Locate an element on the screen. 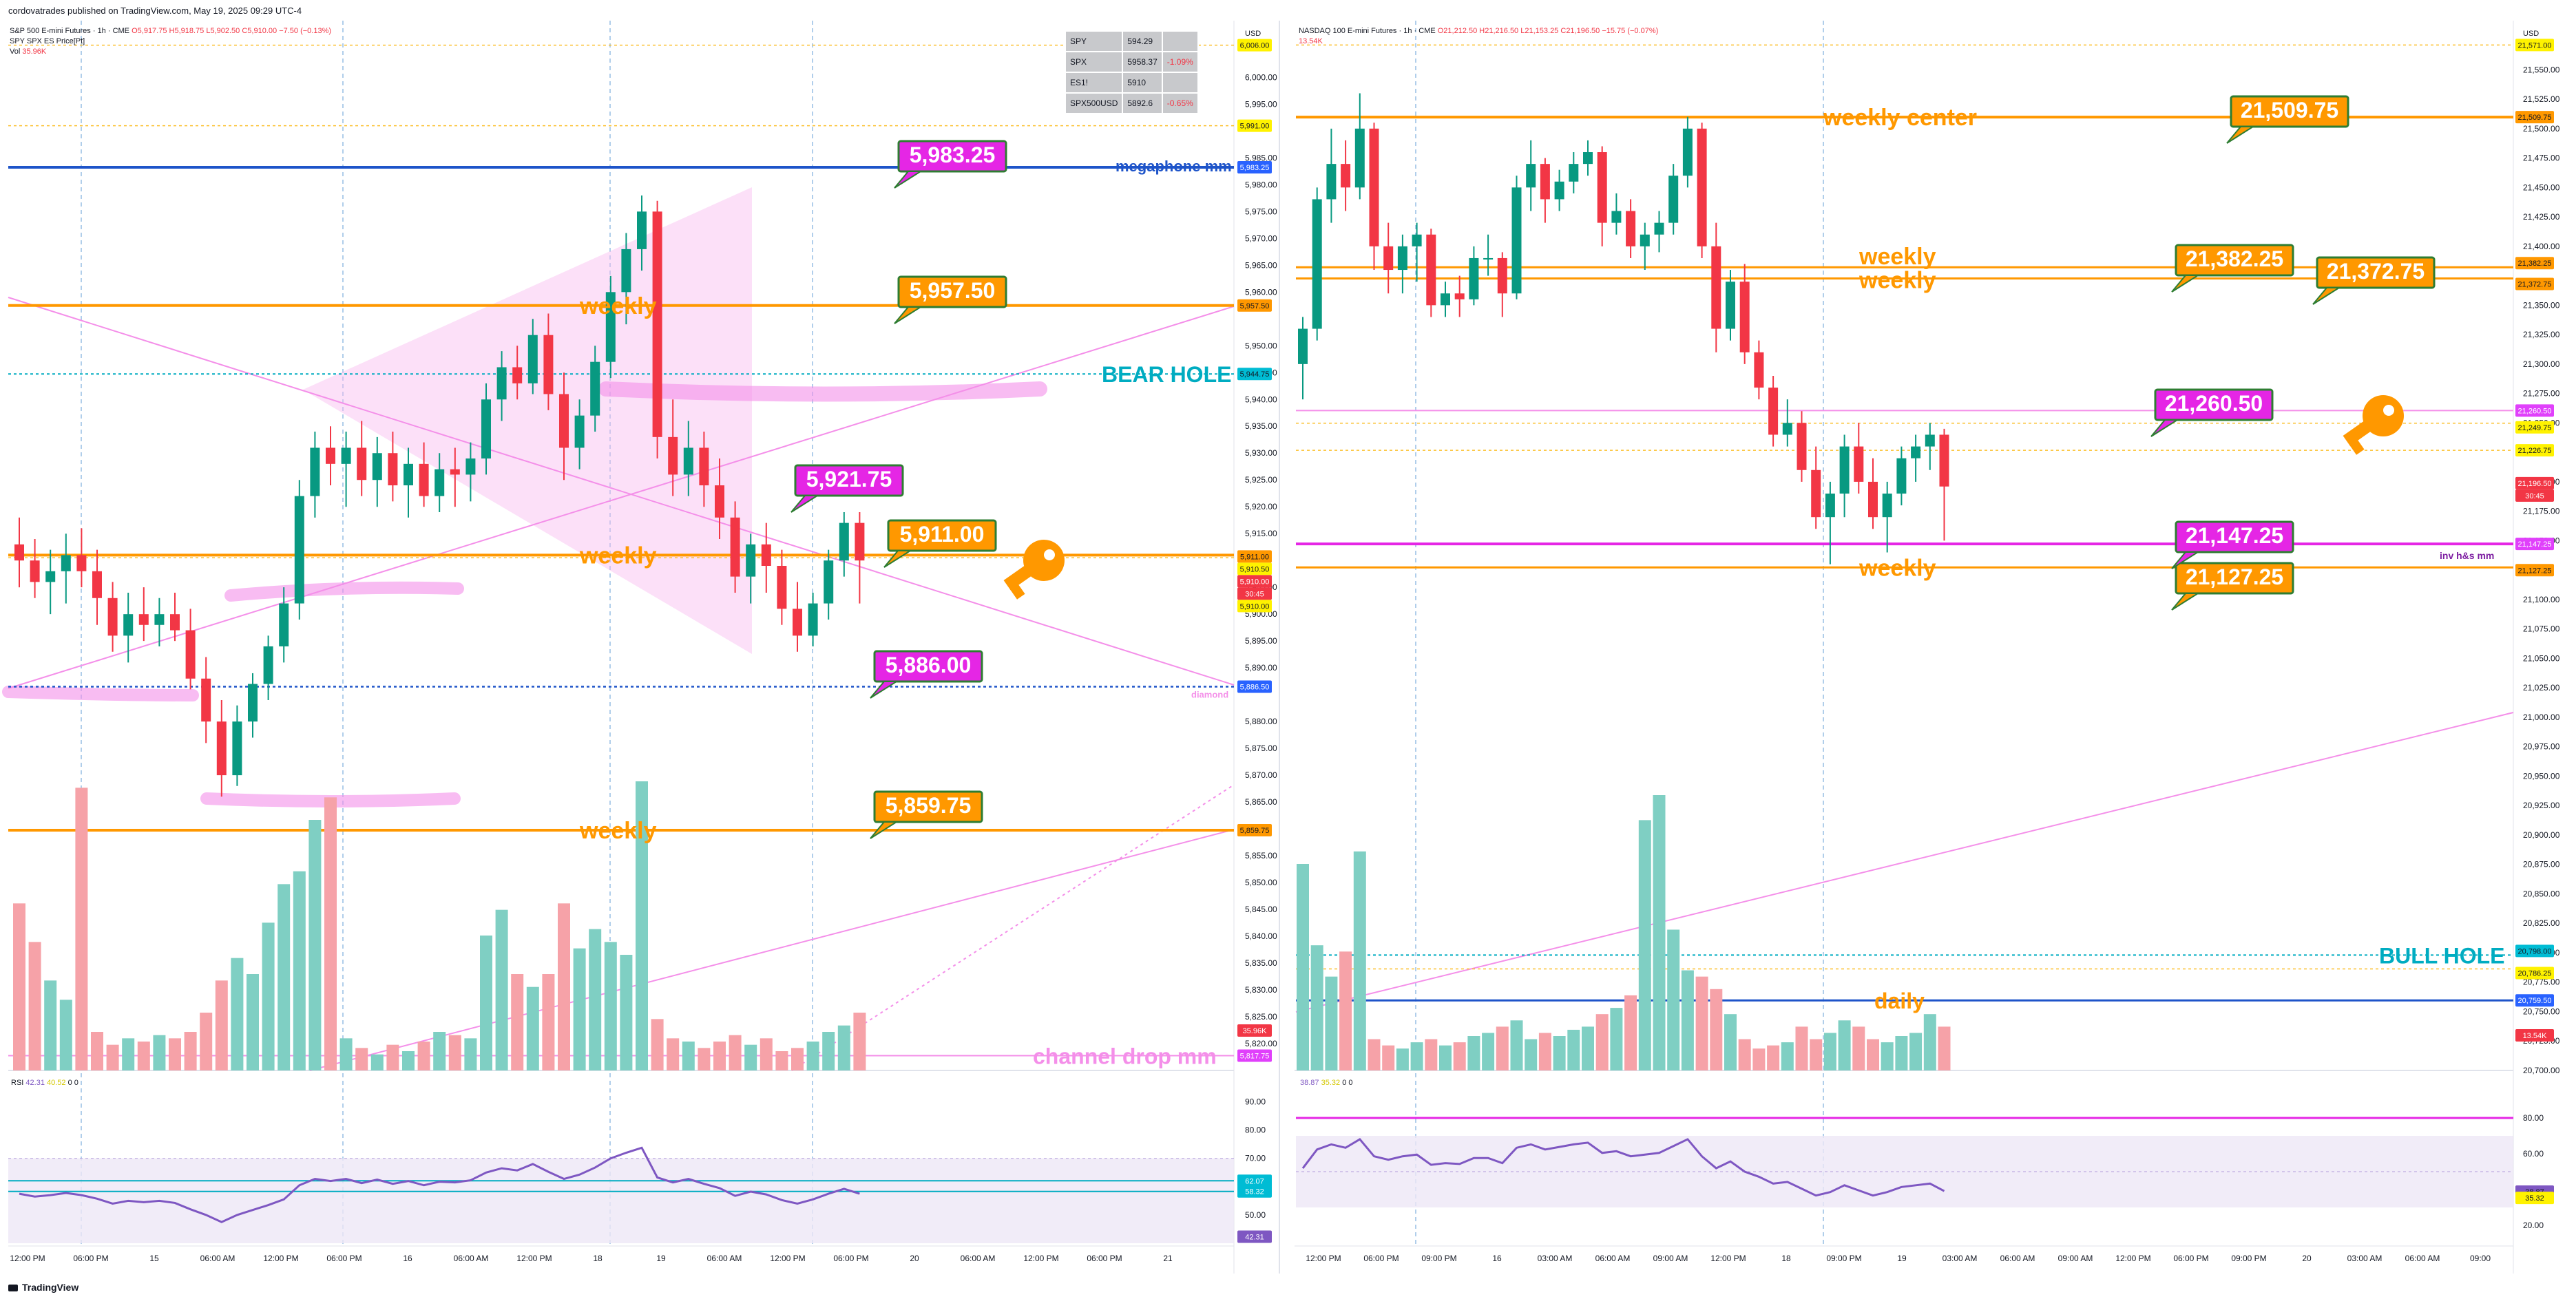  rsi-axis-label: 70.00 is located at coordinates (1255, 1159).